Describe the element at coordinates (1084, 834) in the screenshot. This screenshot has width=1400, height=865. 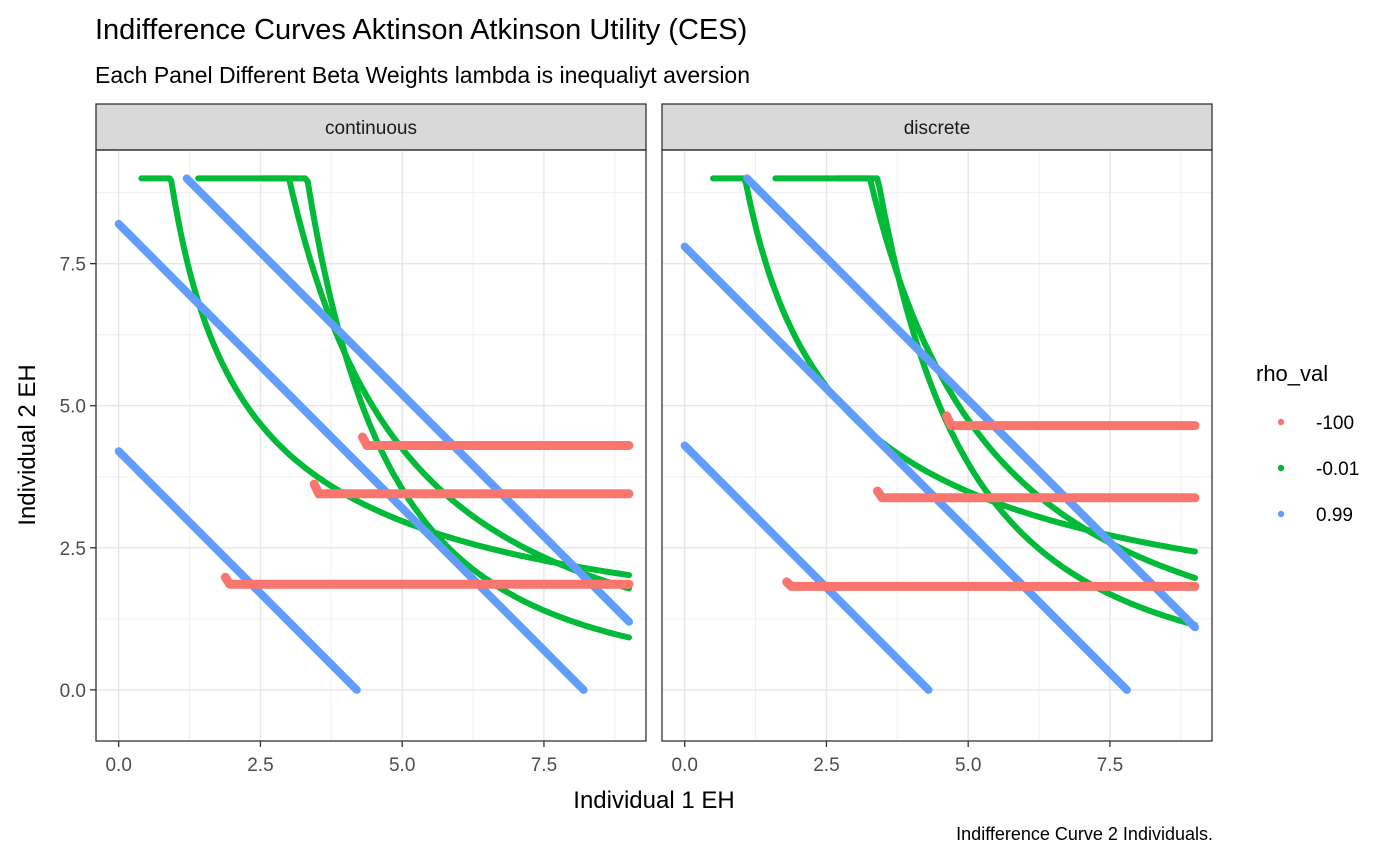
I see `chart-caption: Indifference Curve 2 Individuals.` at that location.